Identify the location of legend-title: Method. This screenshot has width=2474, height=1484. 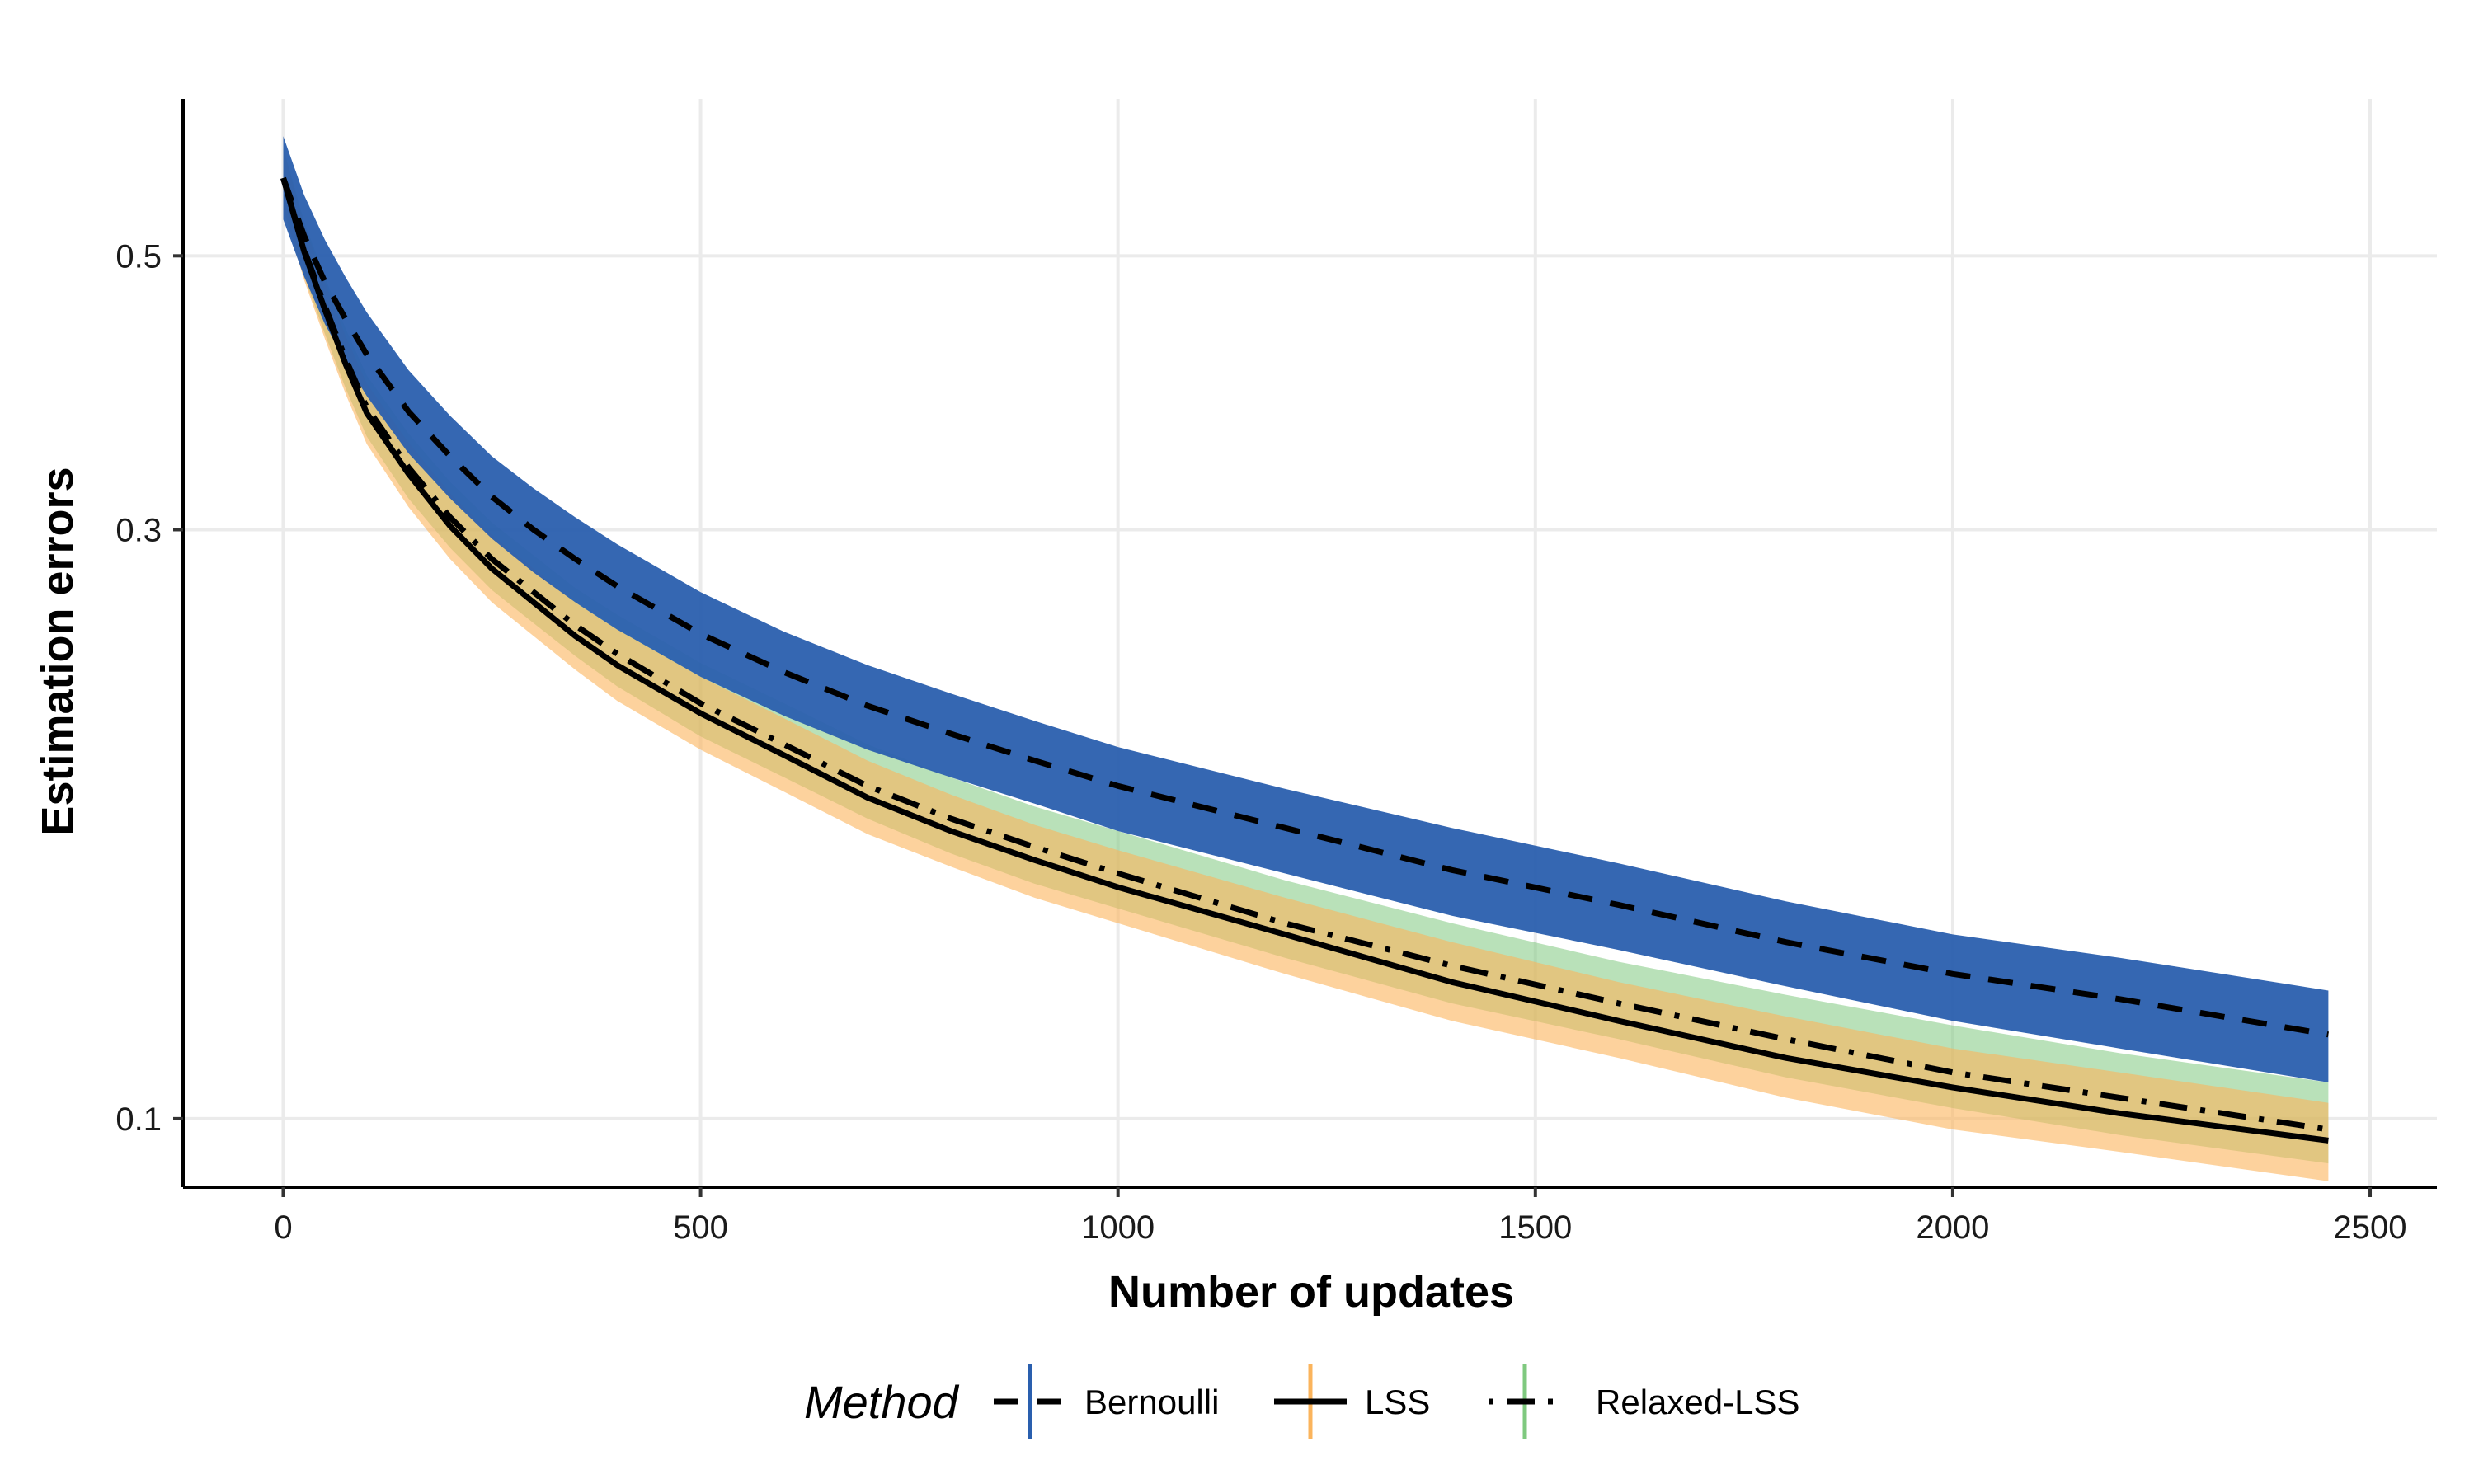
(882, 1402).